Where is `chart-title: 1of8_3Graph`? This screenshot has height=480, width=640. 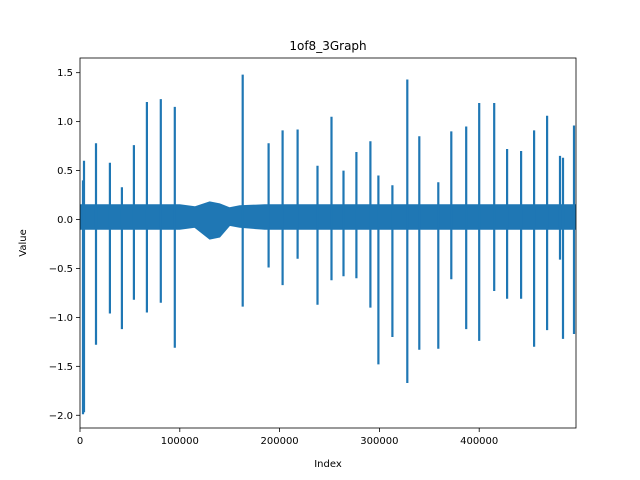
chart-title: 1of8_3Graph is located at coordinates (327, 46).